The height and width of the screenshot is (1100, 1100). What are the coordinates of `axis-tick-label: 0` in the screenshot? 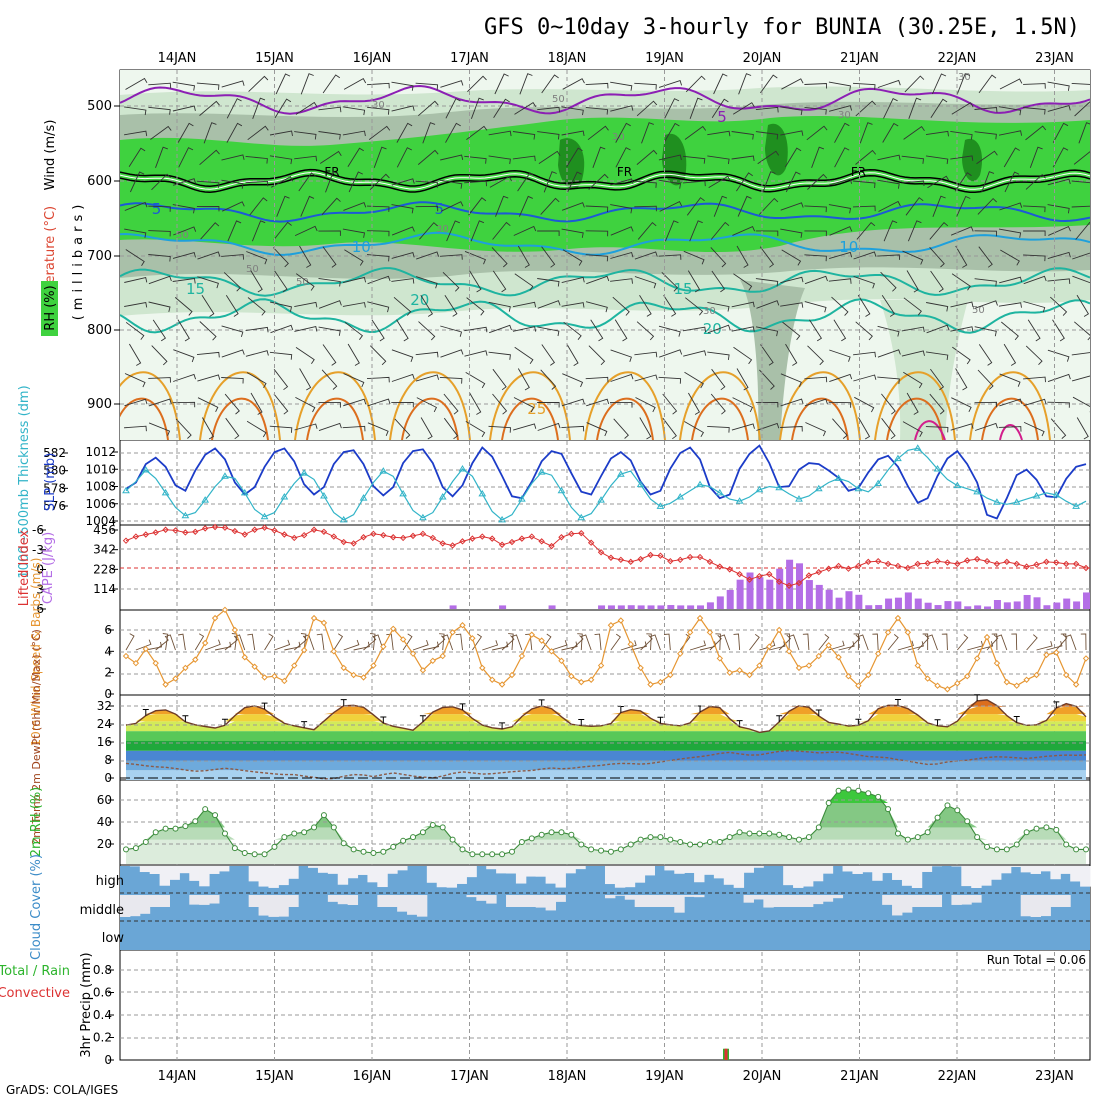 It's located at (108, 778).